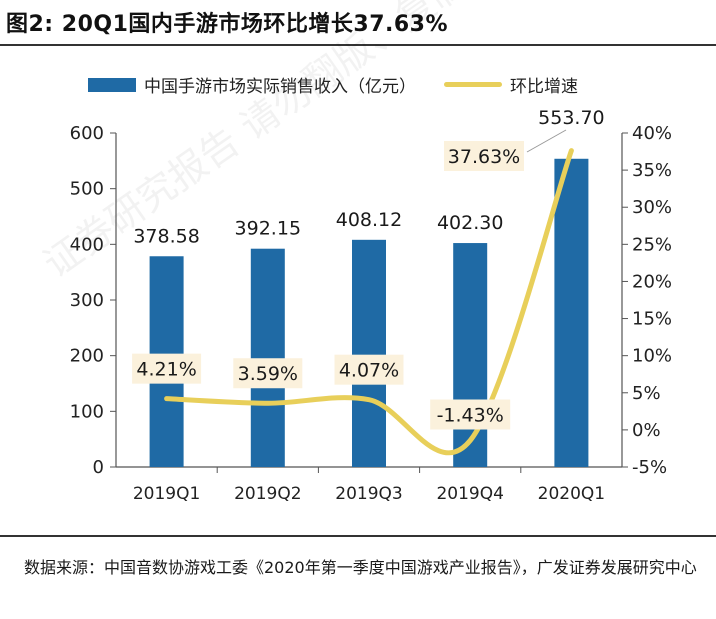 Image resolution: width=716 pixels, height=619 pixels. What do you see at coordinates (87, 133) in the screenshot?
I see `y-left-tick-label: 600` at bounding box center [87, 133].